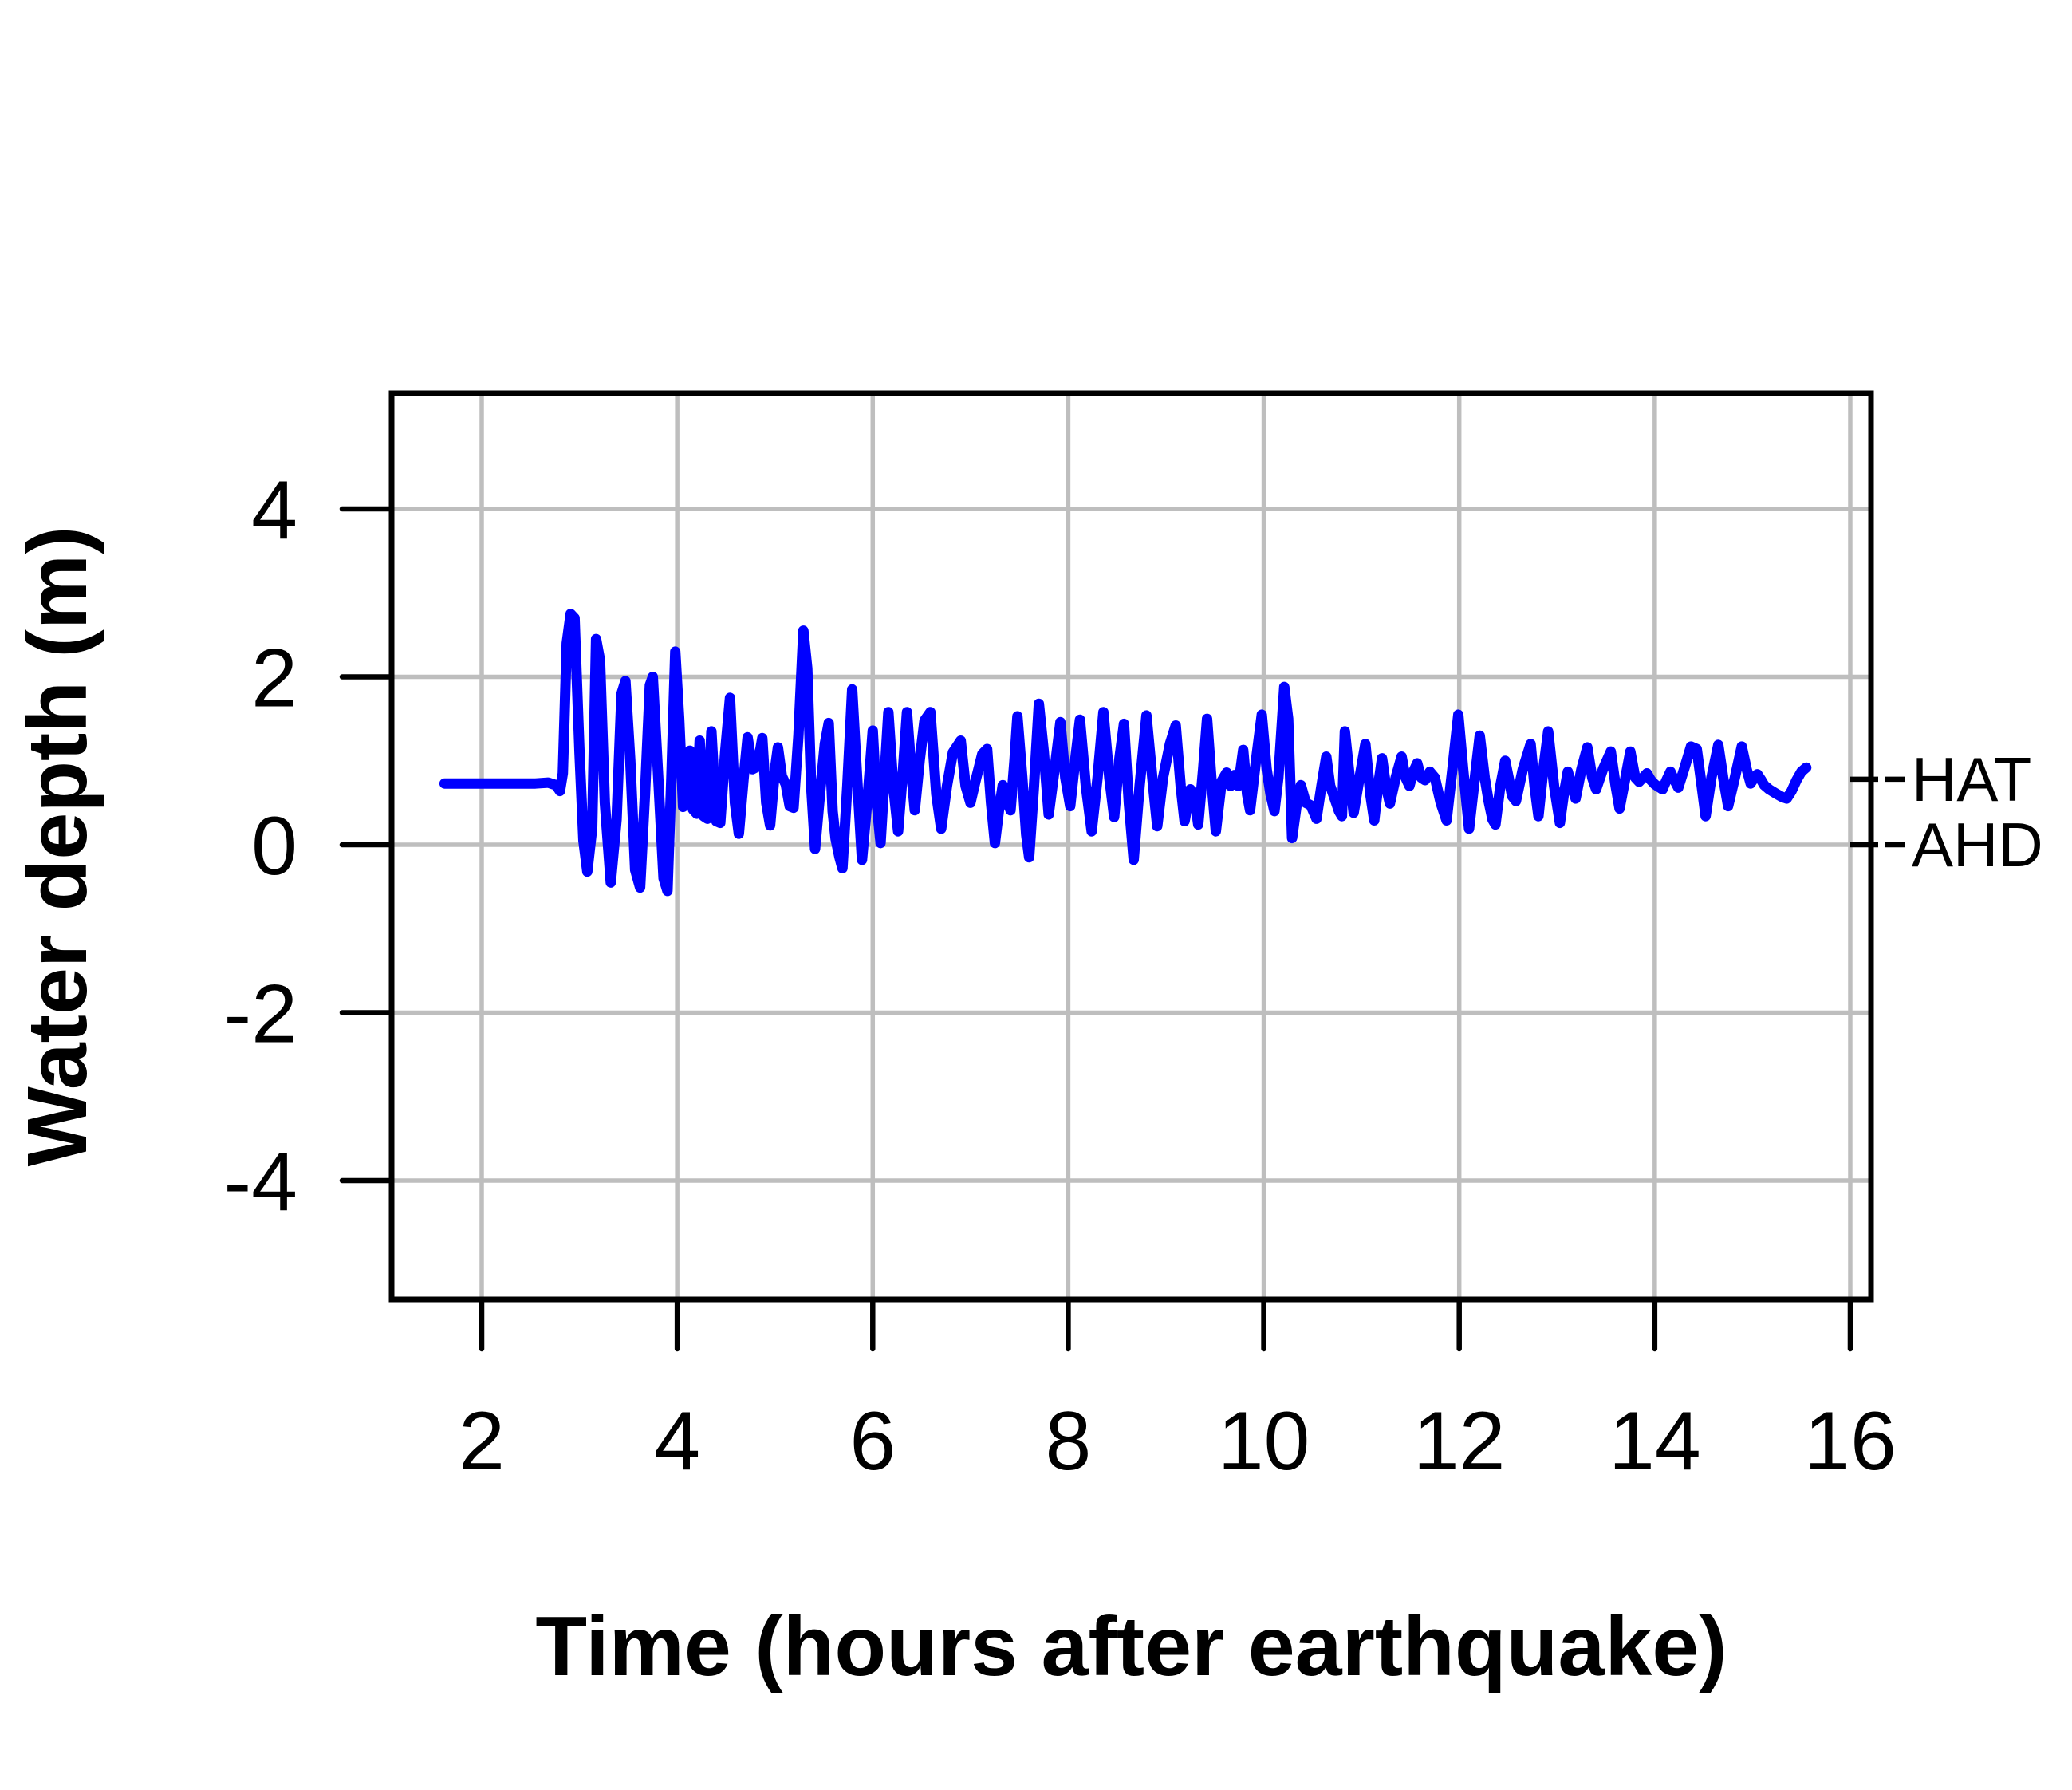 This screenshot has width=2072, height=1790. What do you see at coordinates (1851, 1441) in the screenshot?
I see `x-tick-label-16: 16` at bounding box center [1851, 1441].